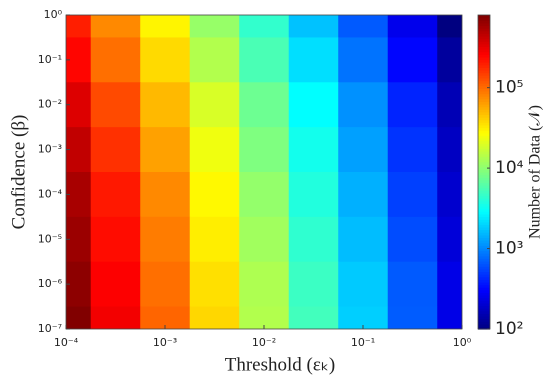 This screenshot has height=376, width=547. I want to click on y-tick-label: 10⁻⁴, so click(50, 193).